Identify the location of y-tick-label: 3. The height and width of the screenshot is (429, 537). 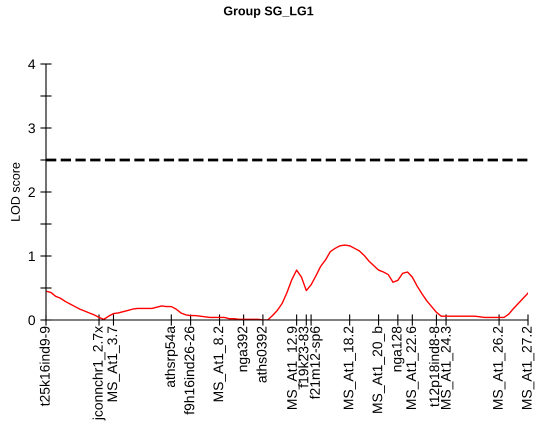
(31, 128).